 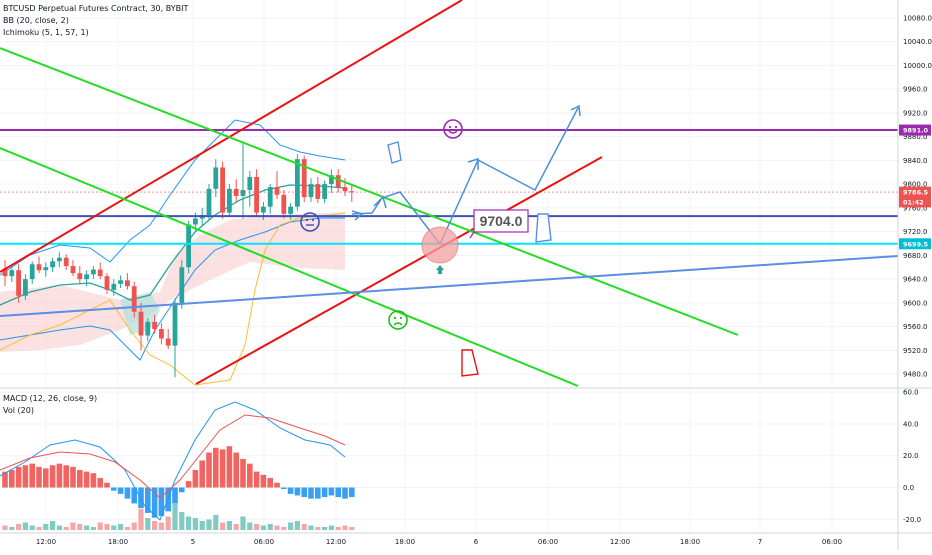 What do you see at coordinates (915, 327) in the screenshot?
I see `price-tick-label: 9560.0` at bounding box center [915, 327].